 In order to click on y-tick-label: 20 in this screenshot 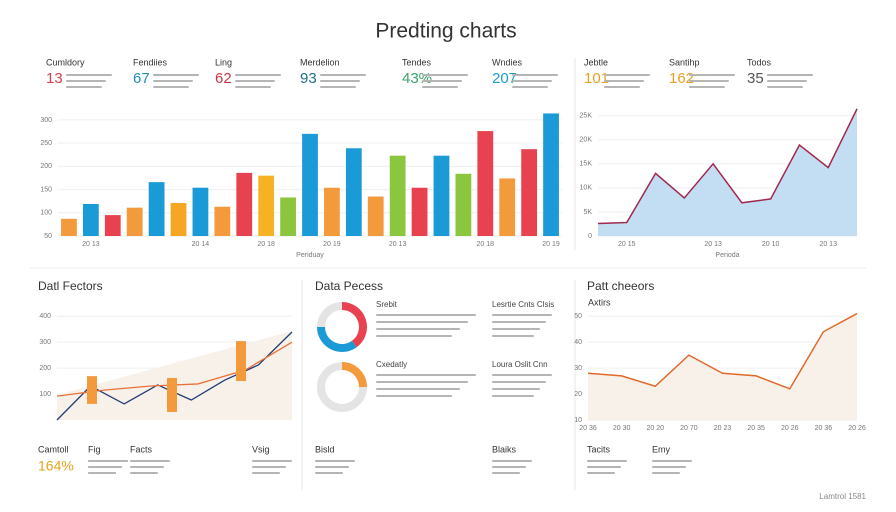, I will do `click(578, 394)`.